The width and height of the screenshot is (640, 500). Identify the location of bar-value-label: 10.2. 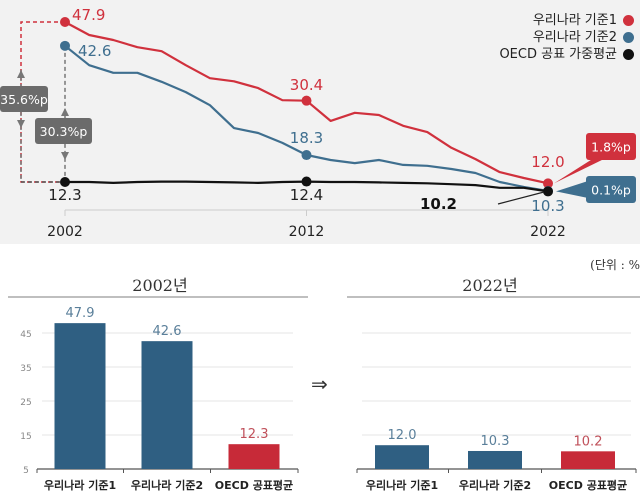
(588, 441).